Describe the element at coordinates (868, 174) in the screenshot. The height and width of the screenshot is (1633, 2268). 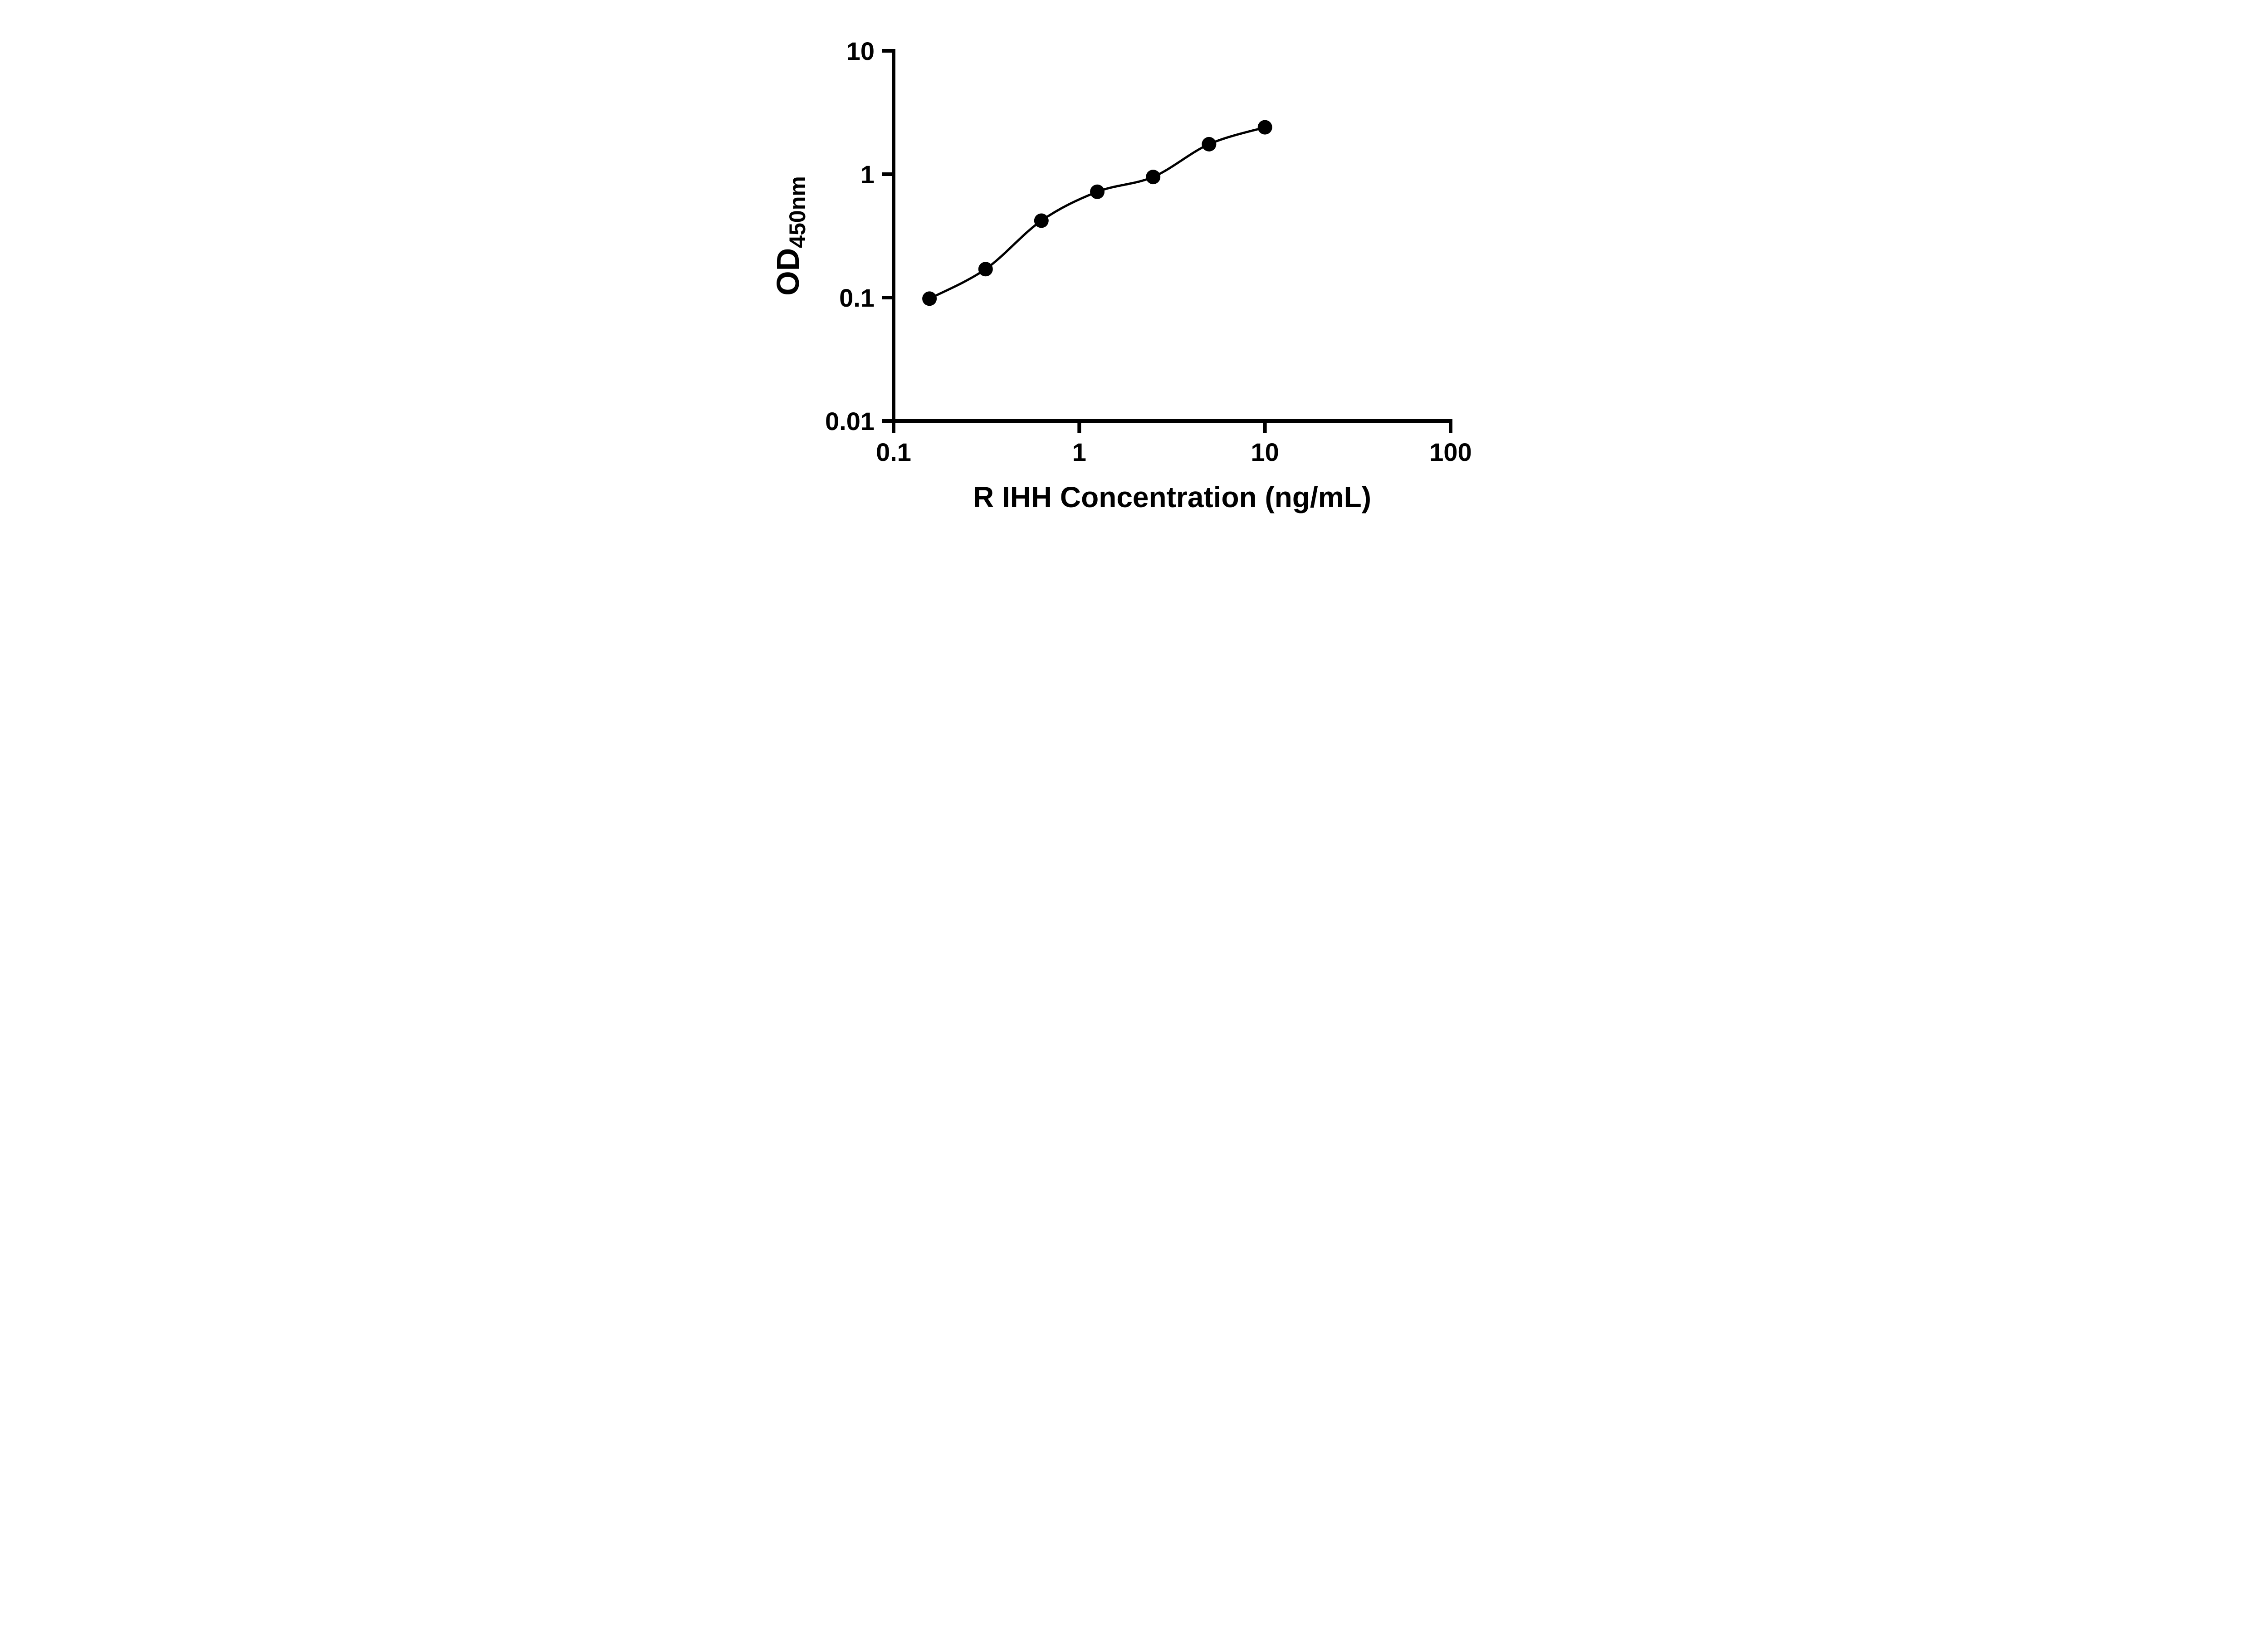
I see `y-tick-label: 1` at that location.